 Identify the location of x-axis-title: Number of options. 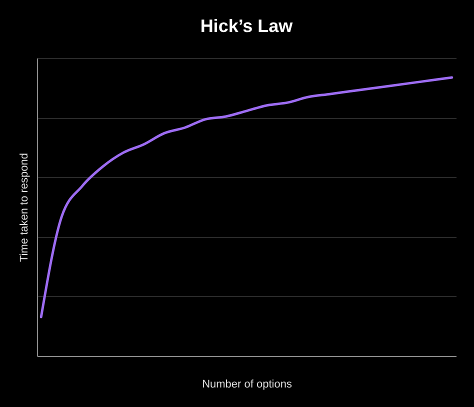
(247, 384).